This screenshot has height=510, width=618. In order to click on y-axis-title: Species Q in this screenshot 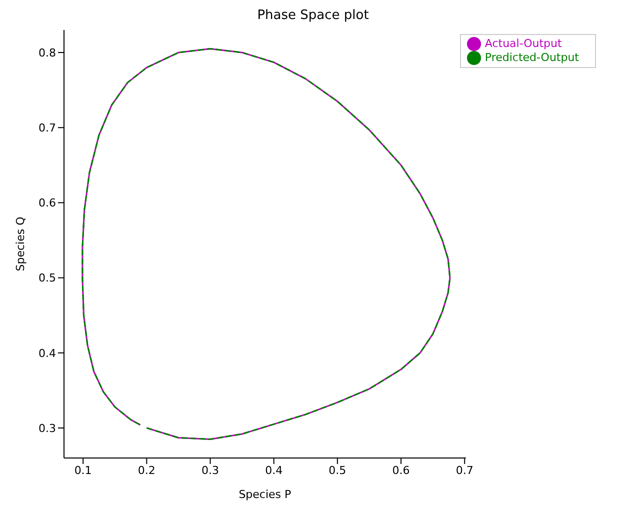, I will do `click(20, 244)`.